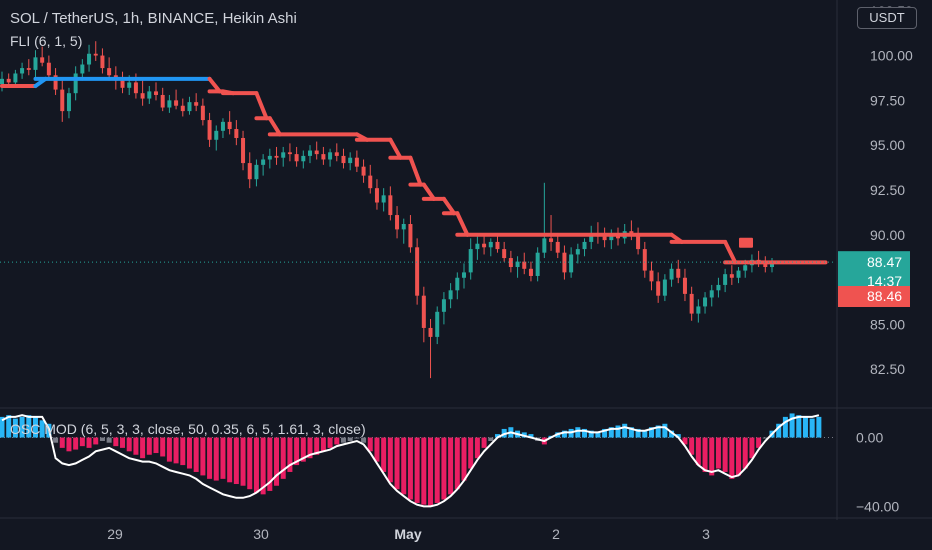 The width and height of the screenshot is (932, 550). I want to click on currency-button: USDT, so click(887, 18).